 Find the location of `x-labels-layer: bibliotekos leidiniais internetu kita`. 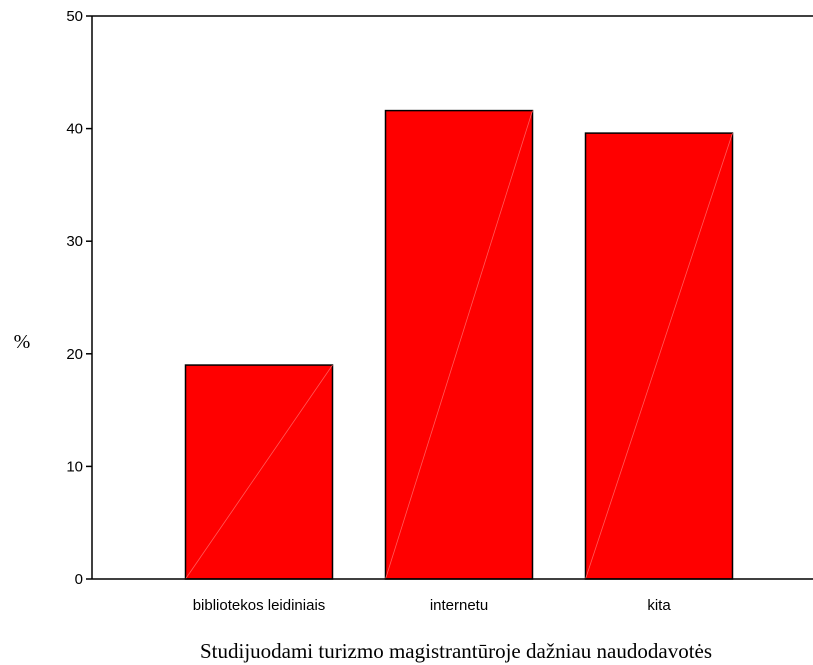

x-labels-layer: bibliotekos leidiniais internetu kita is located at coordinates (432, 605).